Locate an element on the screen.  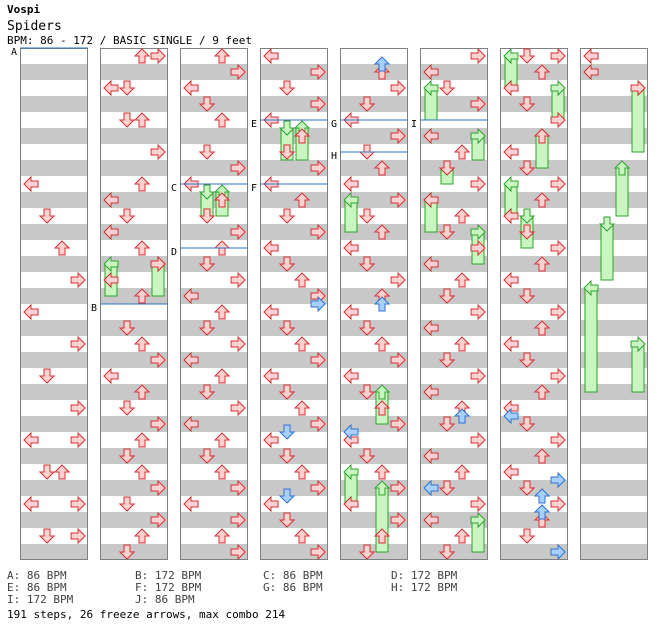
bpm-marker-label: B is located at coordinates (94, 308).